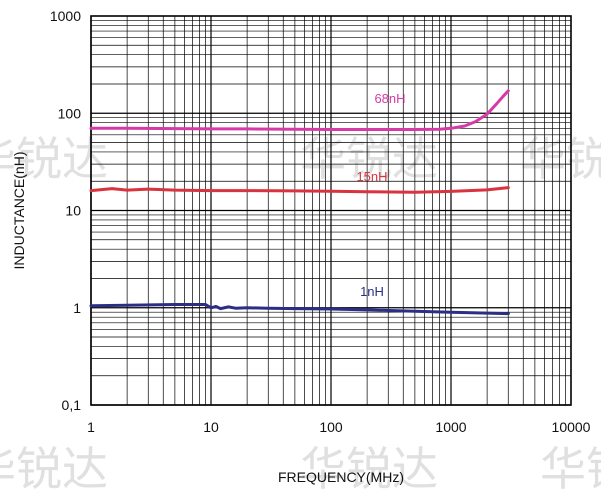 Image resolution: width=601 pixels, height=493 pixels. Describe the element at coordinates (70, 113) in the screenshot. I see `y-tick-label: 100` at that location.